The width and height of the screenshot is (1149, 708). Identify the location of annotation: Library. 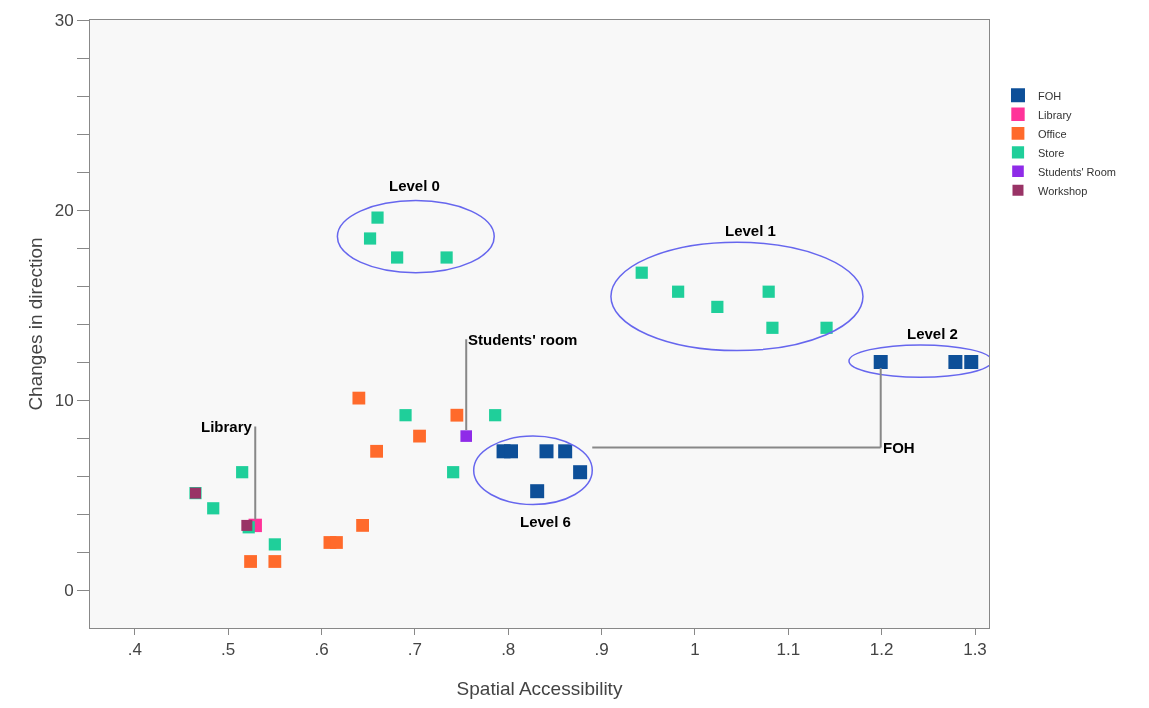
(227, 426).